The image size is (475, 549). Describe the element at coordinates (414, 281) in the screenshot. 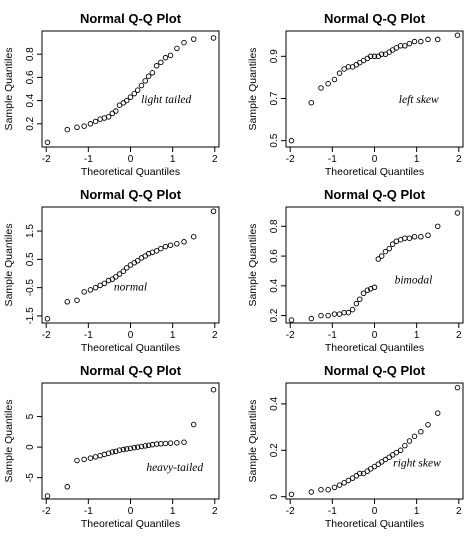

I see `distribution-annotation: bimodal` at that location.